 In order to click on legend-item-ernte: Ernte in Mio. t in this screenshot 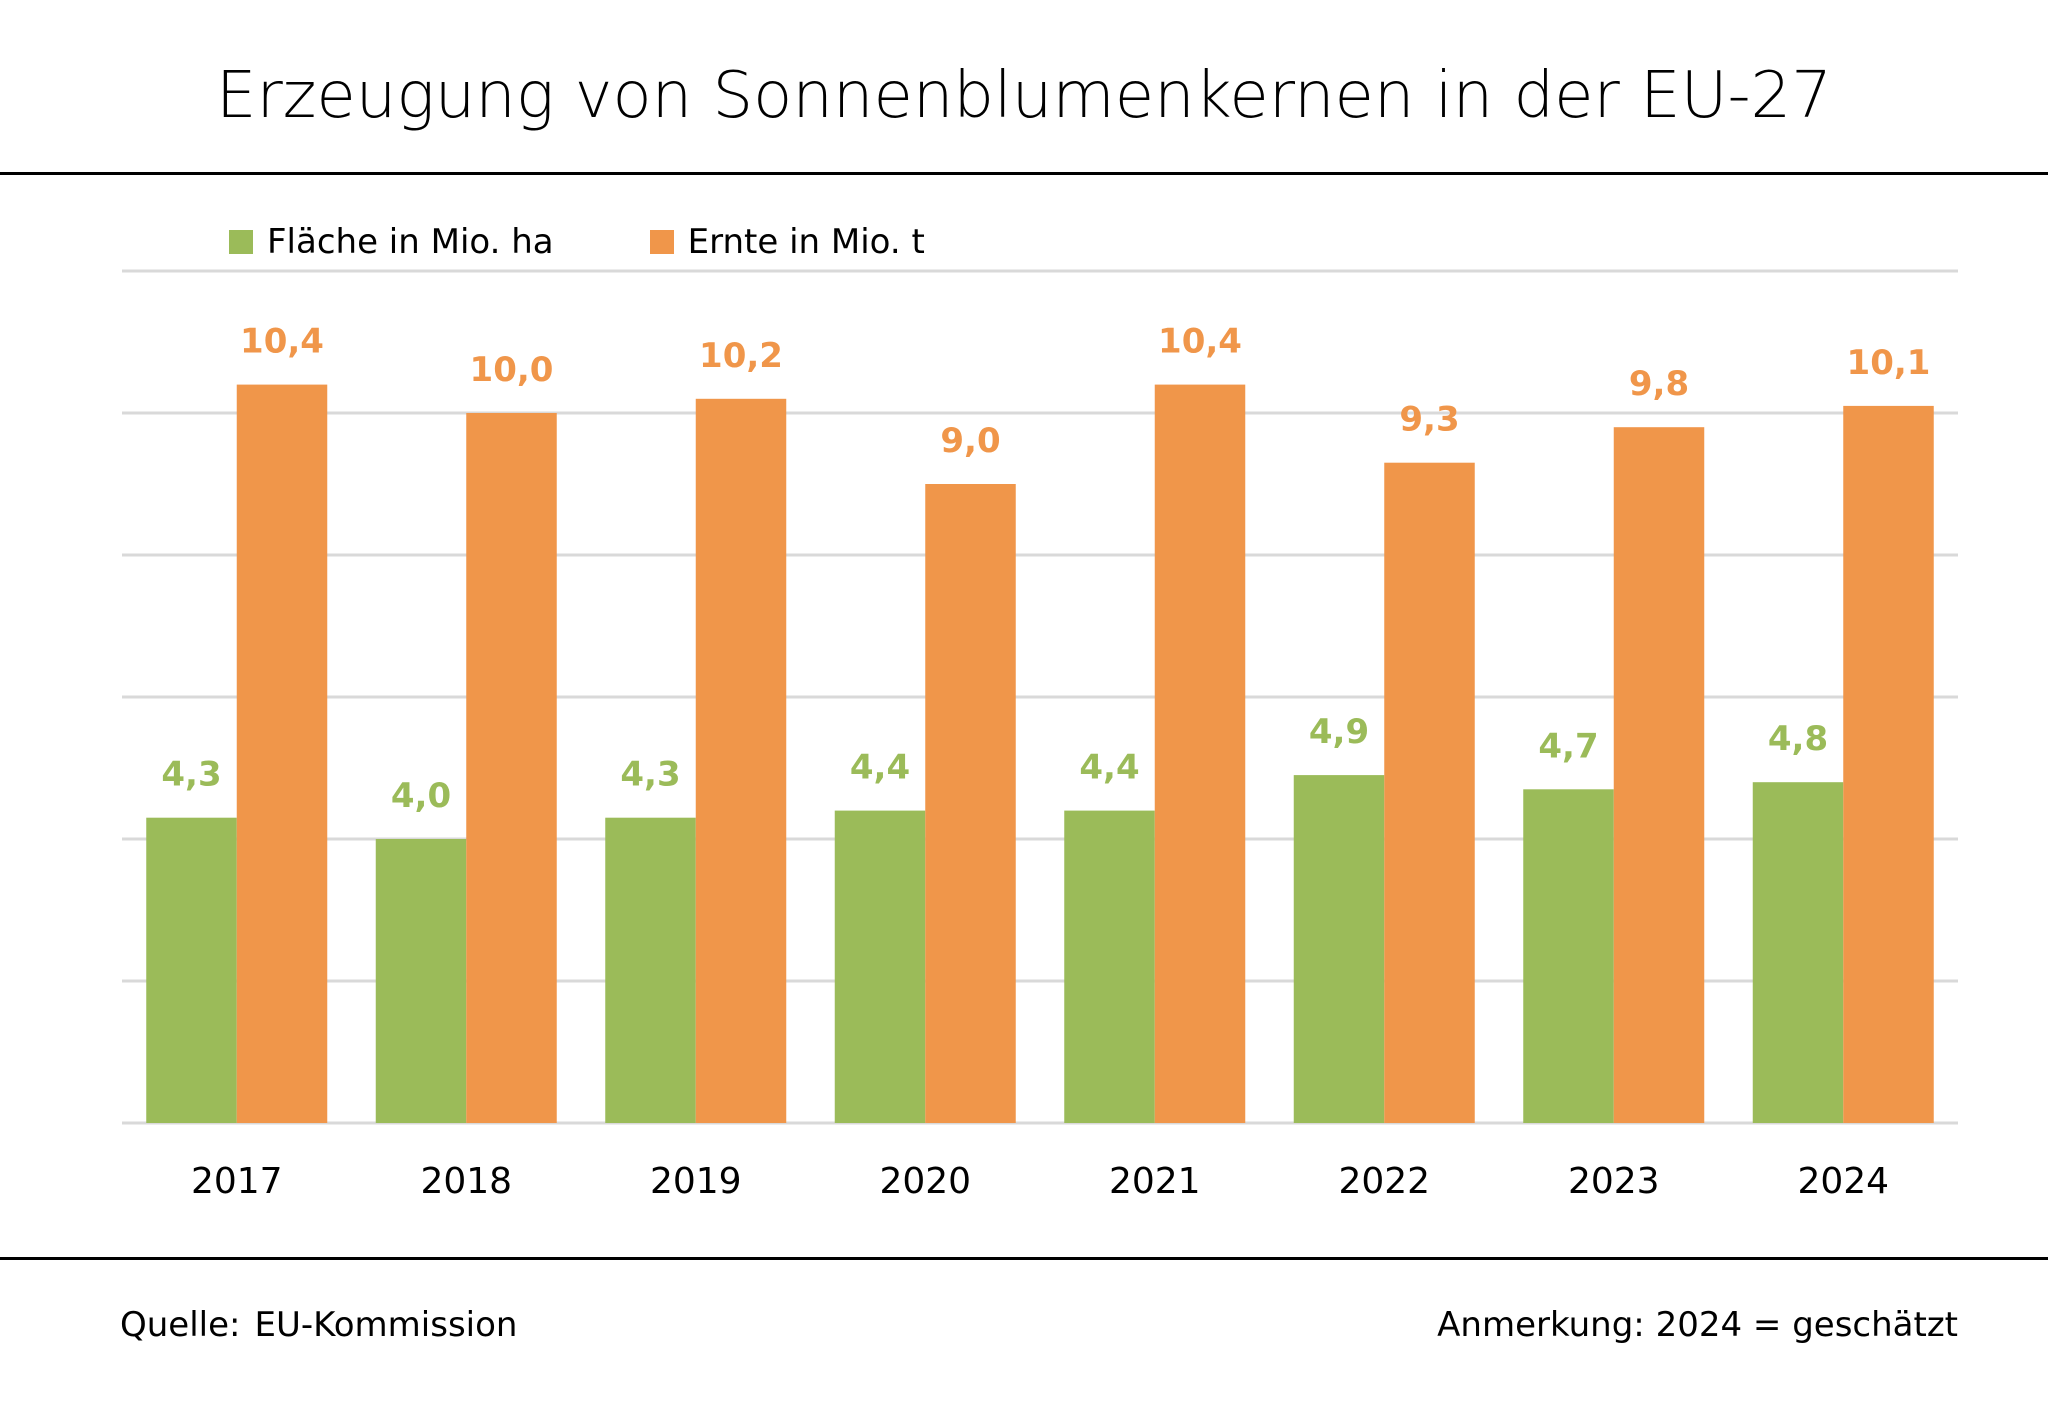, I will do `click(787, 242)`.